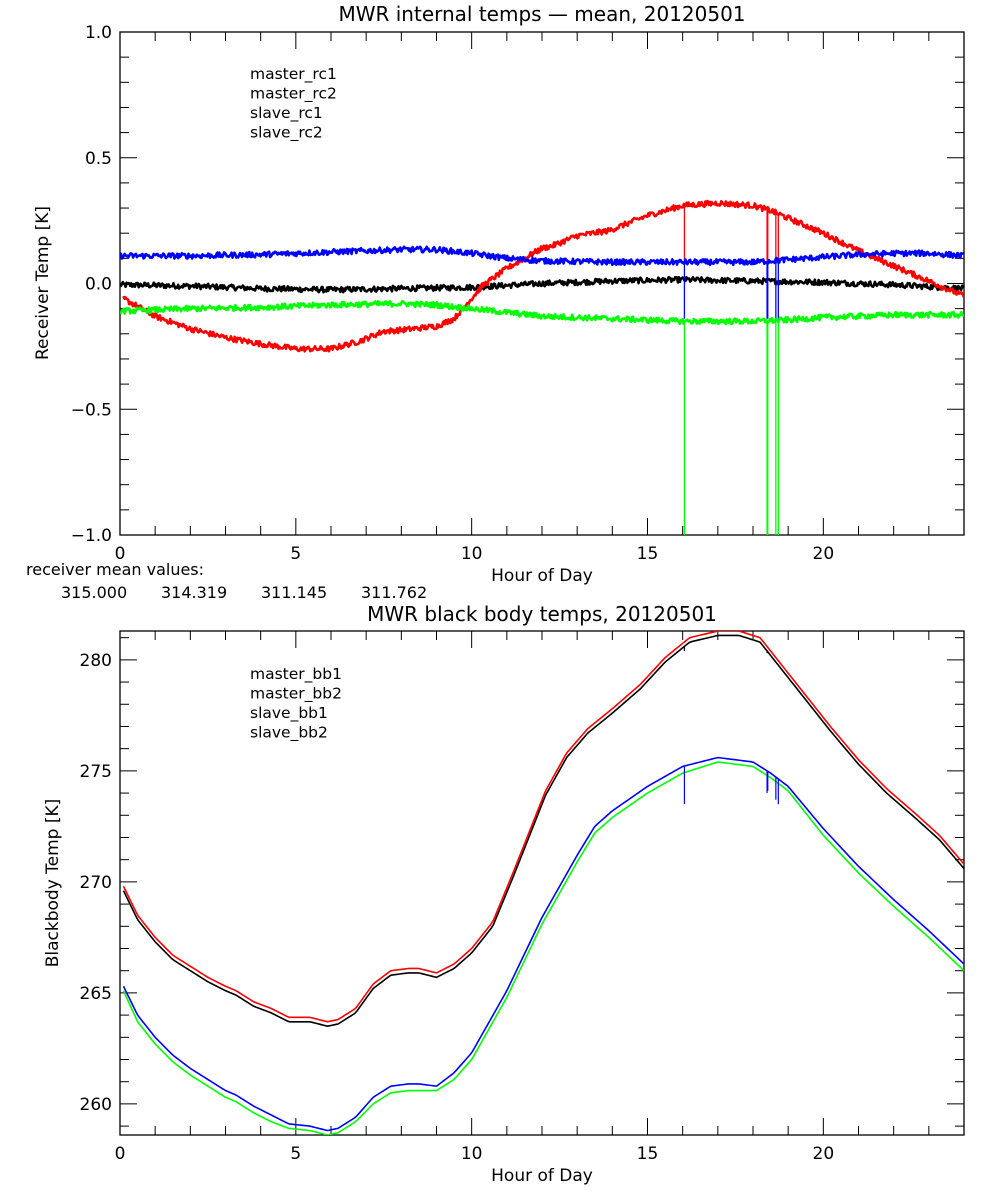  What do you see at coordinates (98, 33) in the screenshot?
I see `y-tick-label: 1.0` at bounding box center [98, 33].